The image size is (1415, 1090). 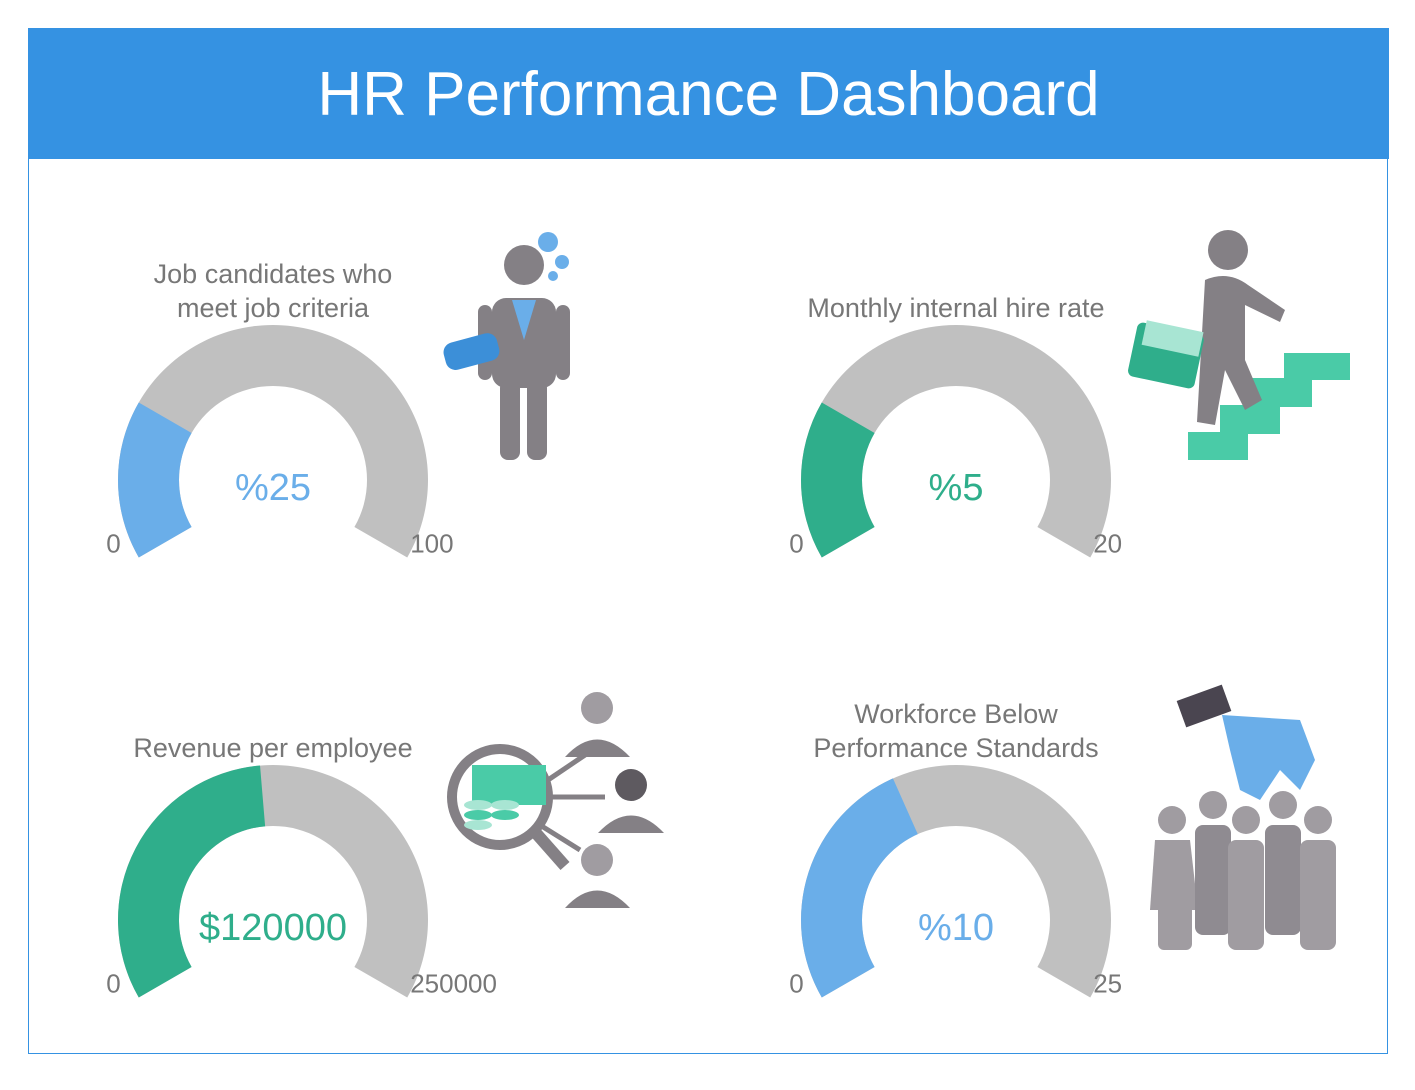 What do you see at coordinates (1107, 544) in the screenshot?
I see `gauge-tick-label: 20` at bounding box center [1107, 544].